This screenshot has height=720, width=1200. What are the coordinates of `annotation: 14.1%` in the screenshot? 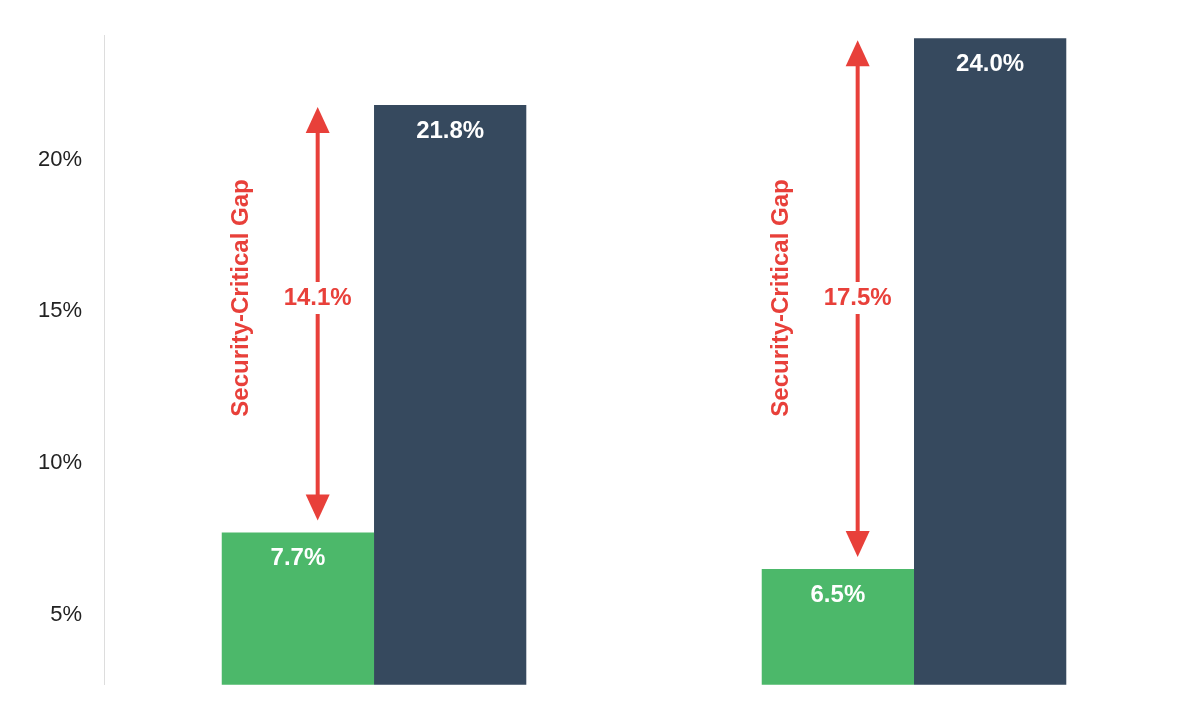 It's located at (317, 296).